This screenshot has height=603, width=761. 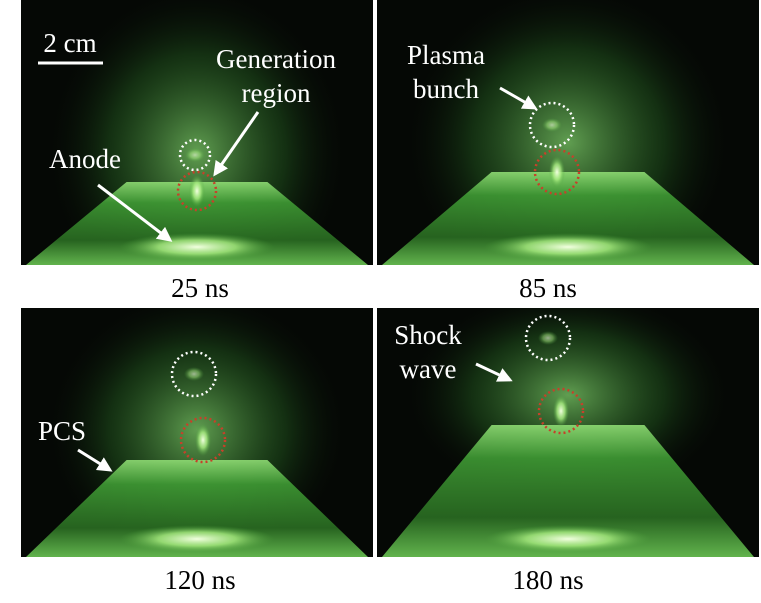 I want to click on annotation: wave, so click(x=428, y=369).